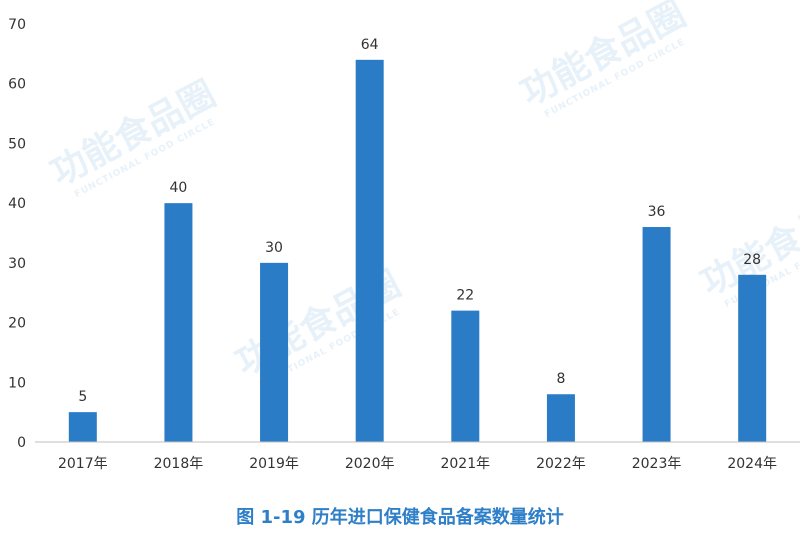 This screenshot has width=800, height=536. I want to click on x-tick-label: 2017年, so click(83, 464).